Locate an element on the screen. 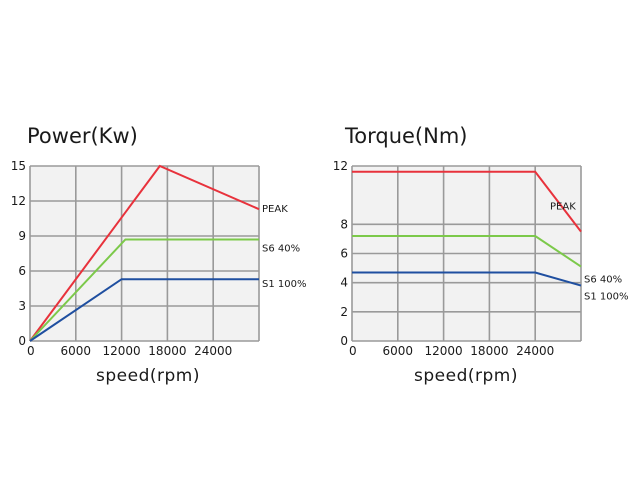  chart-title: Power(Kw) is located at coordinates (82, 136).